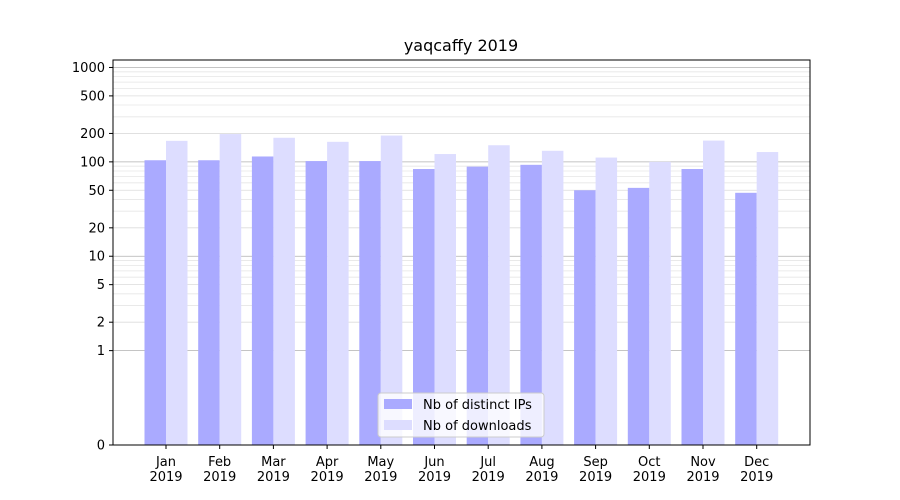 The image size is (900, 500). I want to click on x-tick-label: Feb 2019, so click(219, 470).